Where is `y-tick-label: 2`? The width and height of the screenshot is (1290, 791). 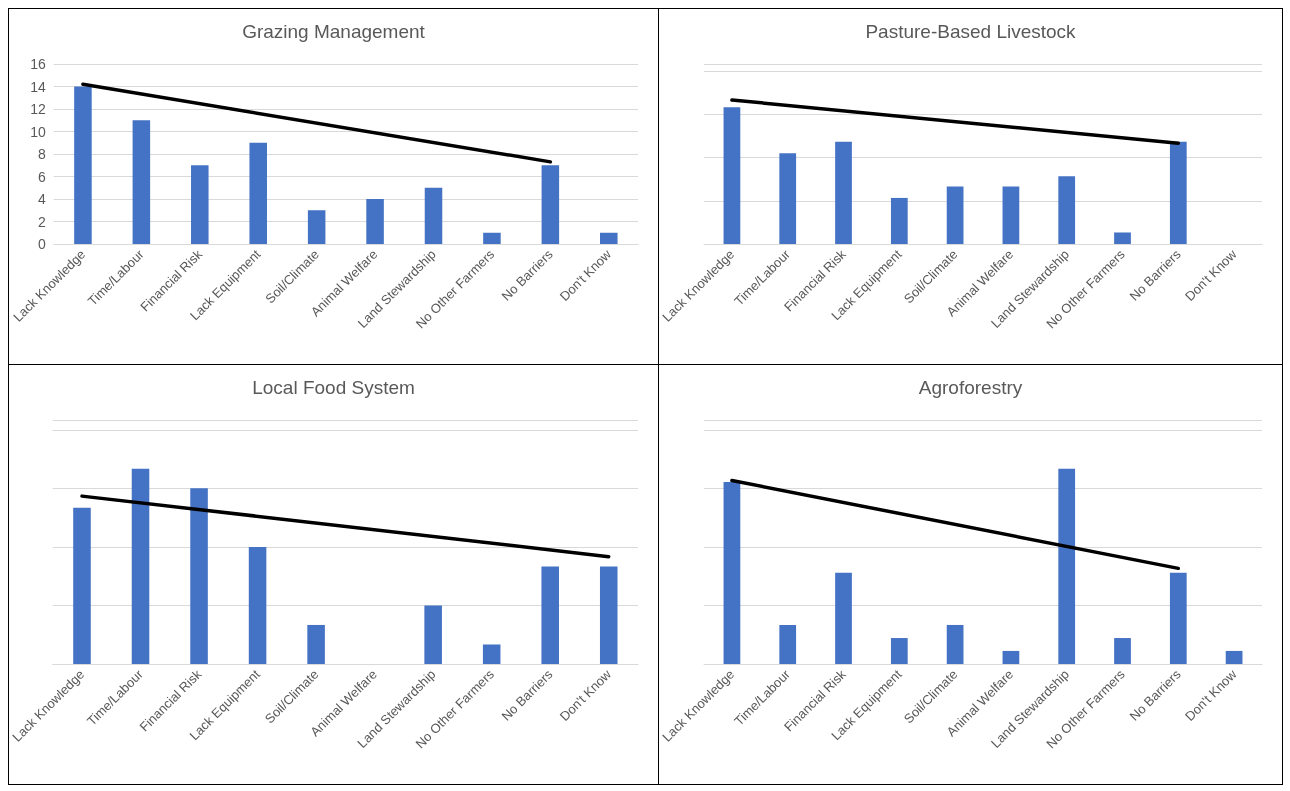
y-tick-label: 2 is located at coordinates (41, 221).